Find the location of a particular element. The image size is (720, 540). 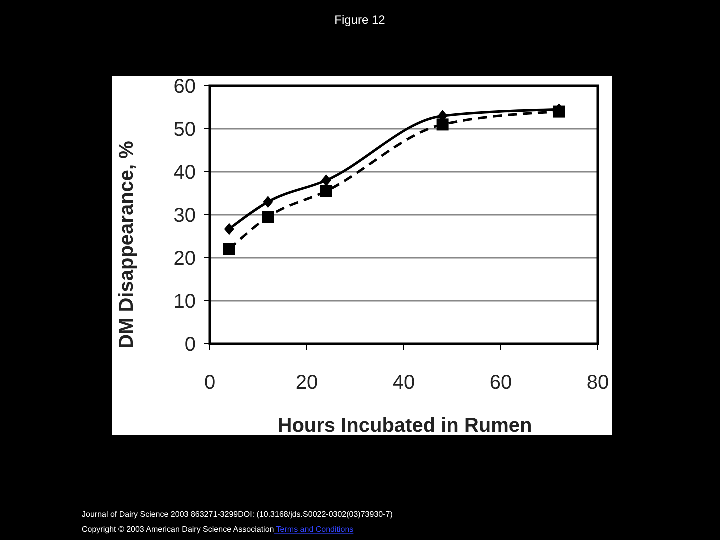

y-tick-label: 10 is located at coordinates (185, 302).